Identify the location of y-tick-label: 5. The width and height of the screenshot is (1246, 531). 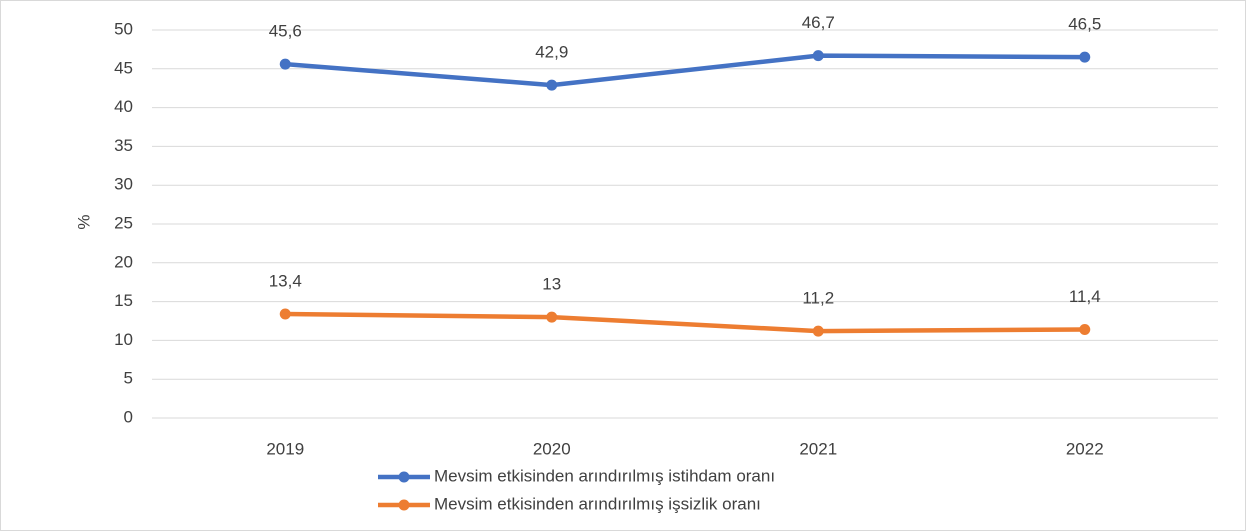
(128, 378).